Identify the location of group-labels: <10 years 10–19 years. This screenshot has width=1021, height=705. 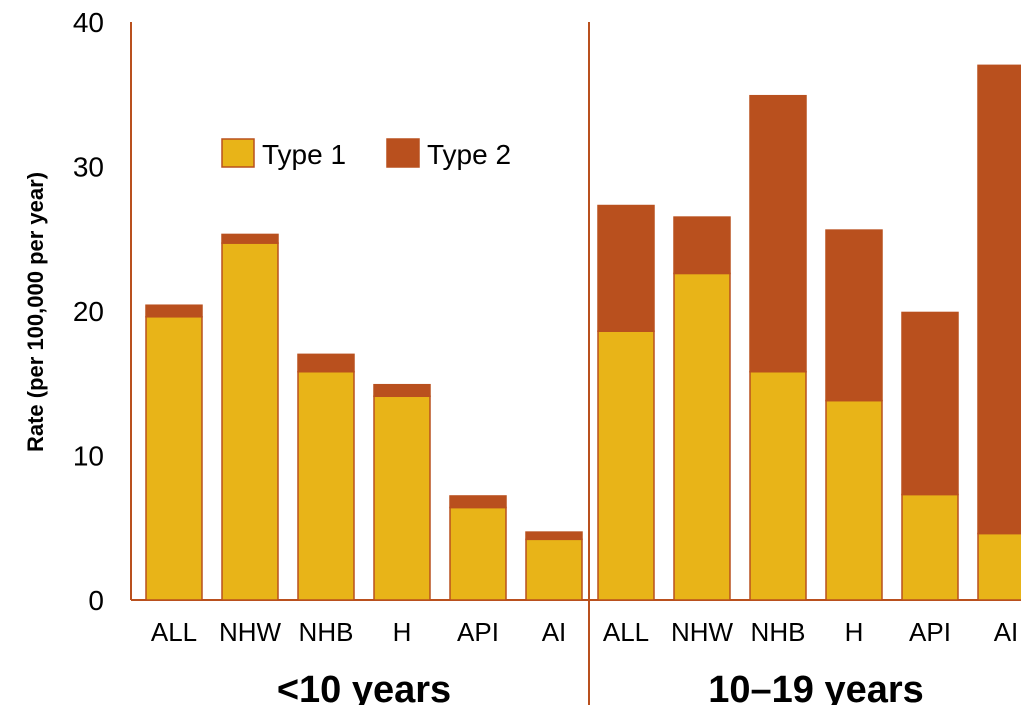
(600, 687).